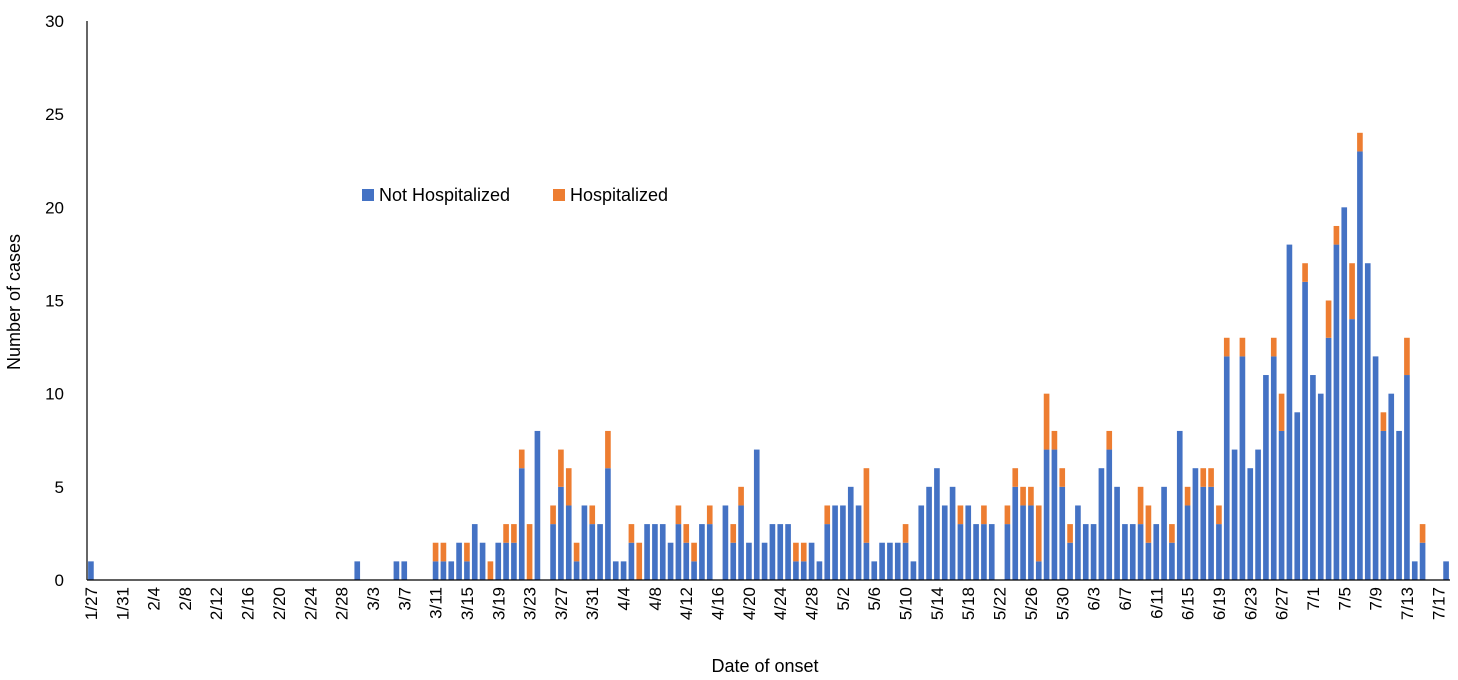 The image size is (1458, 680). What do you see at coordinates (54, 301) in the screenshot?
I see `y-tick-label: 15` at bounding box center [54, 301].